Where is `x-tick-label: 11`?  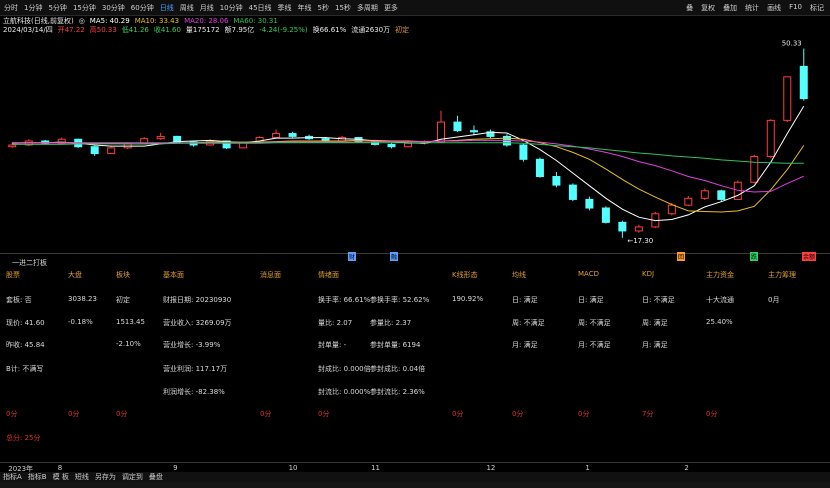 x-tick-label: 11 is located at coordinates (375, 468).